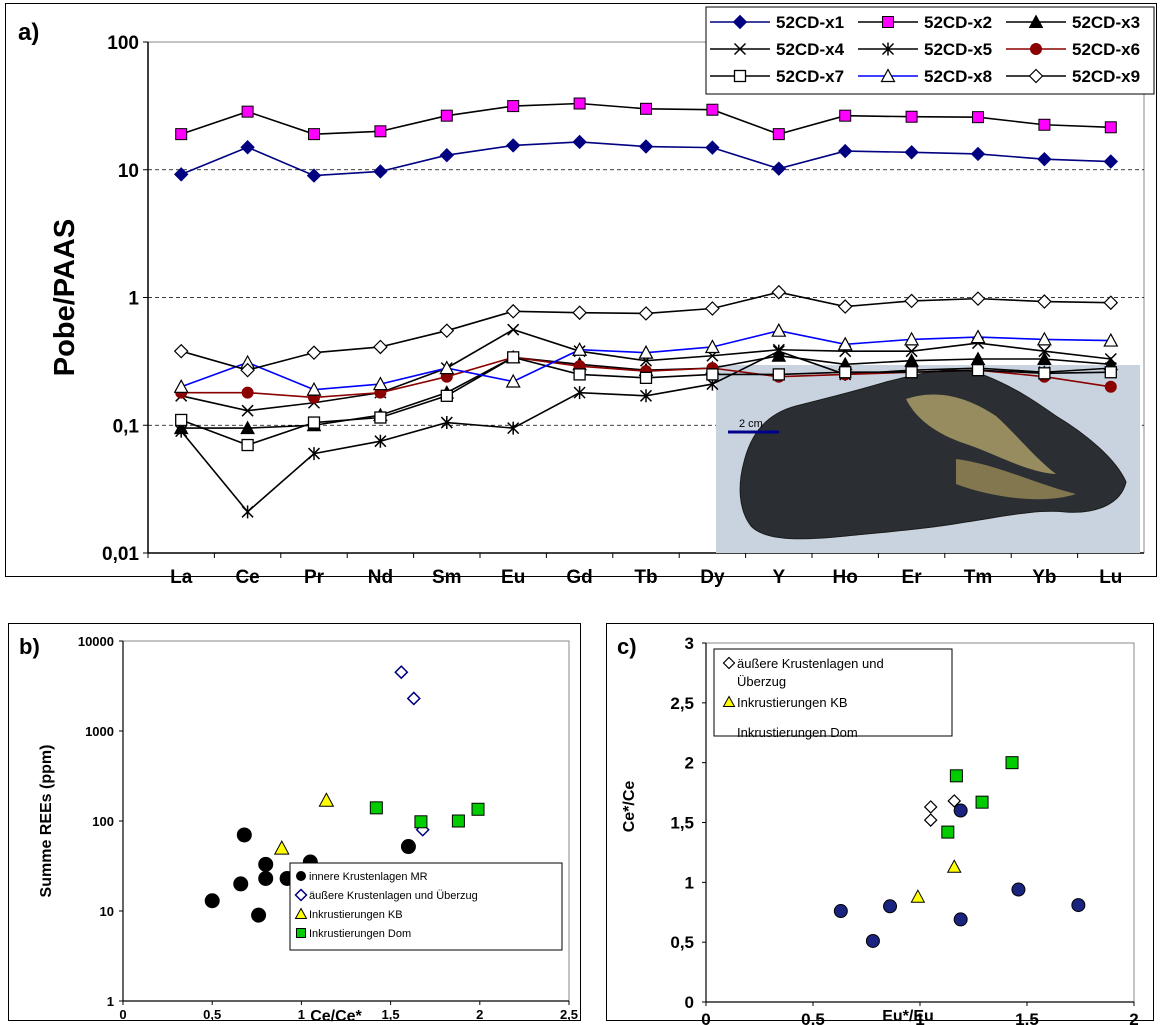 This screenshot has height=1025, width=1163. I want to click on panel-label-a: a), so click(28, 32).